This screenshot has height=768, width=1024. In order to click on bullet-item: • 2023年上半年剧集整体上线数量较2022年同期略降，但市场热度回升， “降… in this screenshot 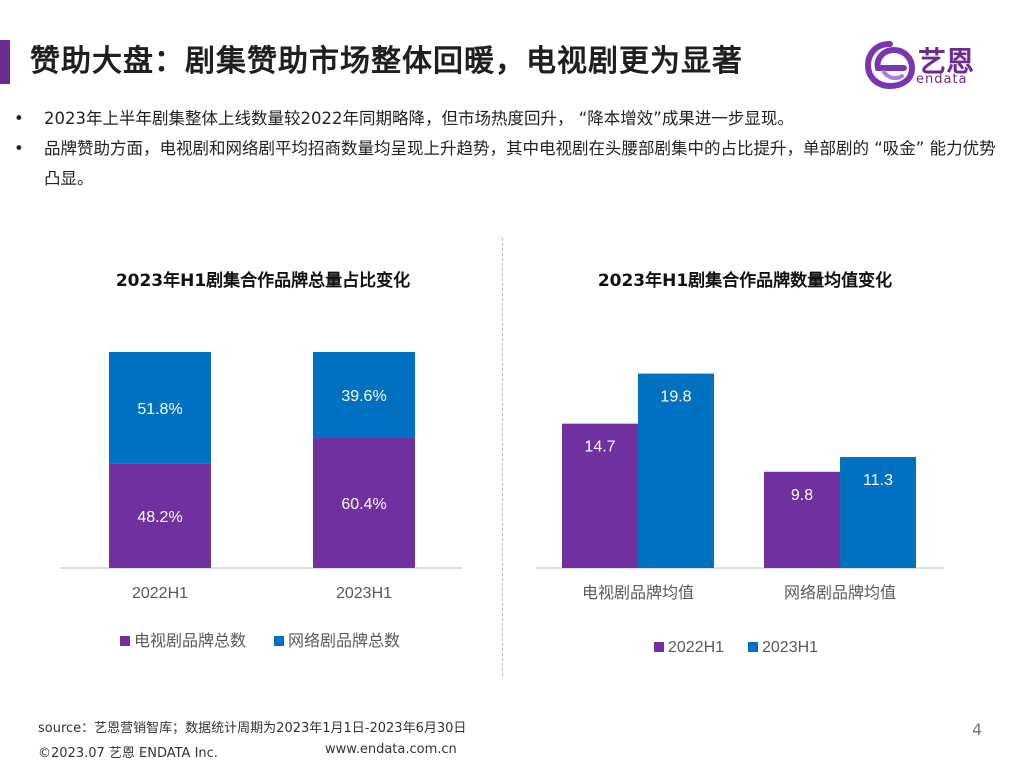, I will do `click(509, 119)`.